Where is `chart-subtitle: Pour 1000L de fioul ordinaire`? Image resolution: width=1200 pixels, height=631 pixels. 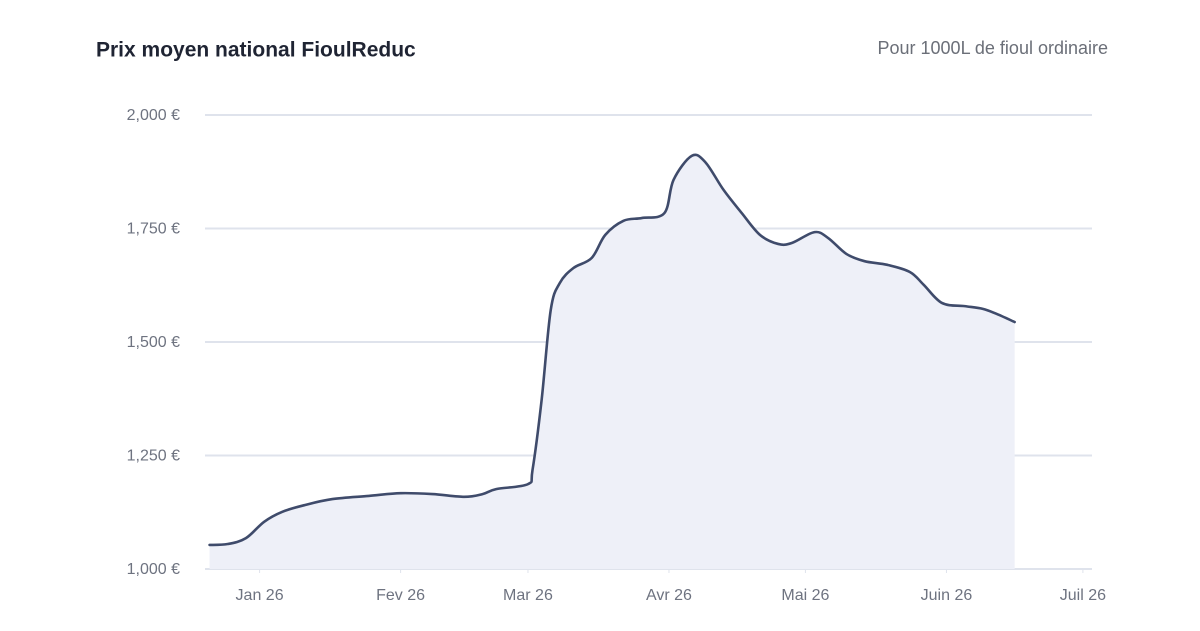 chart-subtitle: Pour 1000L de fioul ordinaire is located at coordinates (993, 48).